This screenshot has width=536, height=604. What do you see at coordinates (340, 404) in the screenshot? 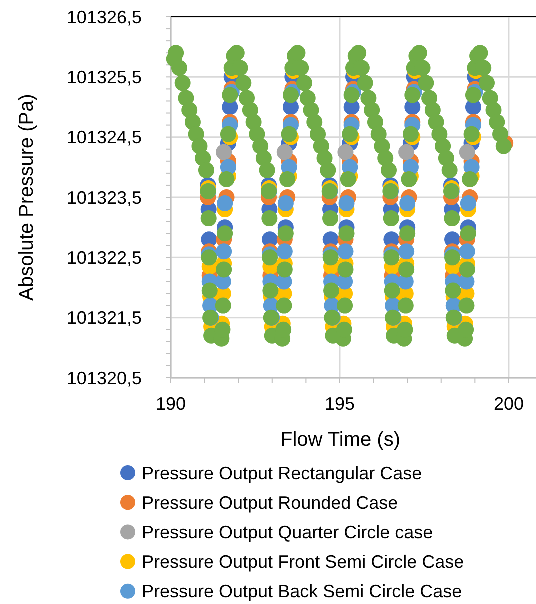
I see `x-tick-label: 195` at bounding box center [340, 404].